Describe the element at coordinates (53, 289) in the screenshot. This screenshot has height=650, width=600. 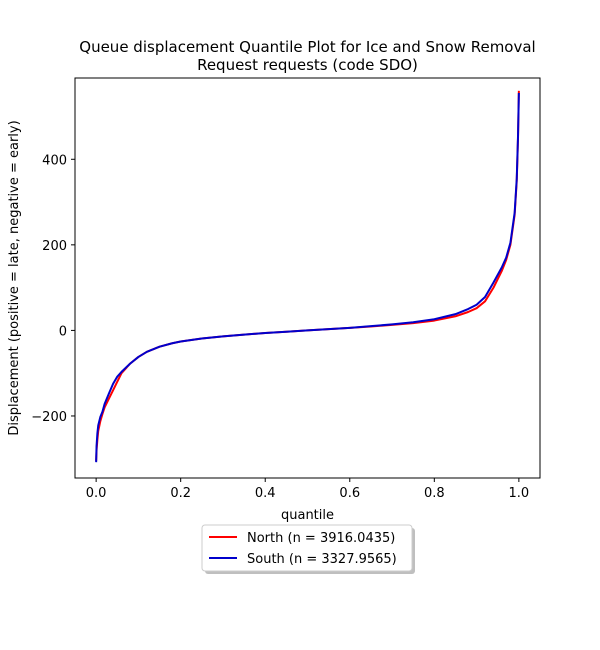
I see `y-axis: −200 0 200 400` at that location.